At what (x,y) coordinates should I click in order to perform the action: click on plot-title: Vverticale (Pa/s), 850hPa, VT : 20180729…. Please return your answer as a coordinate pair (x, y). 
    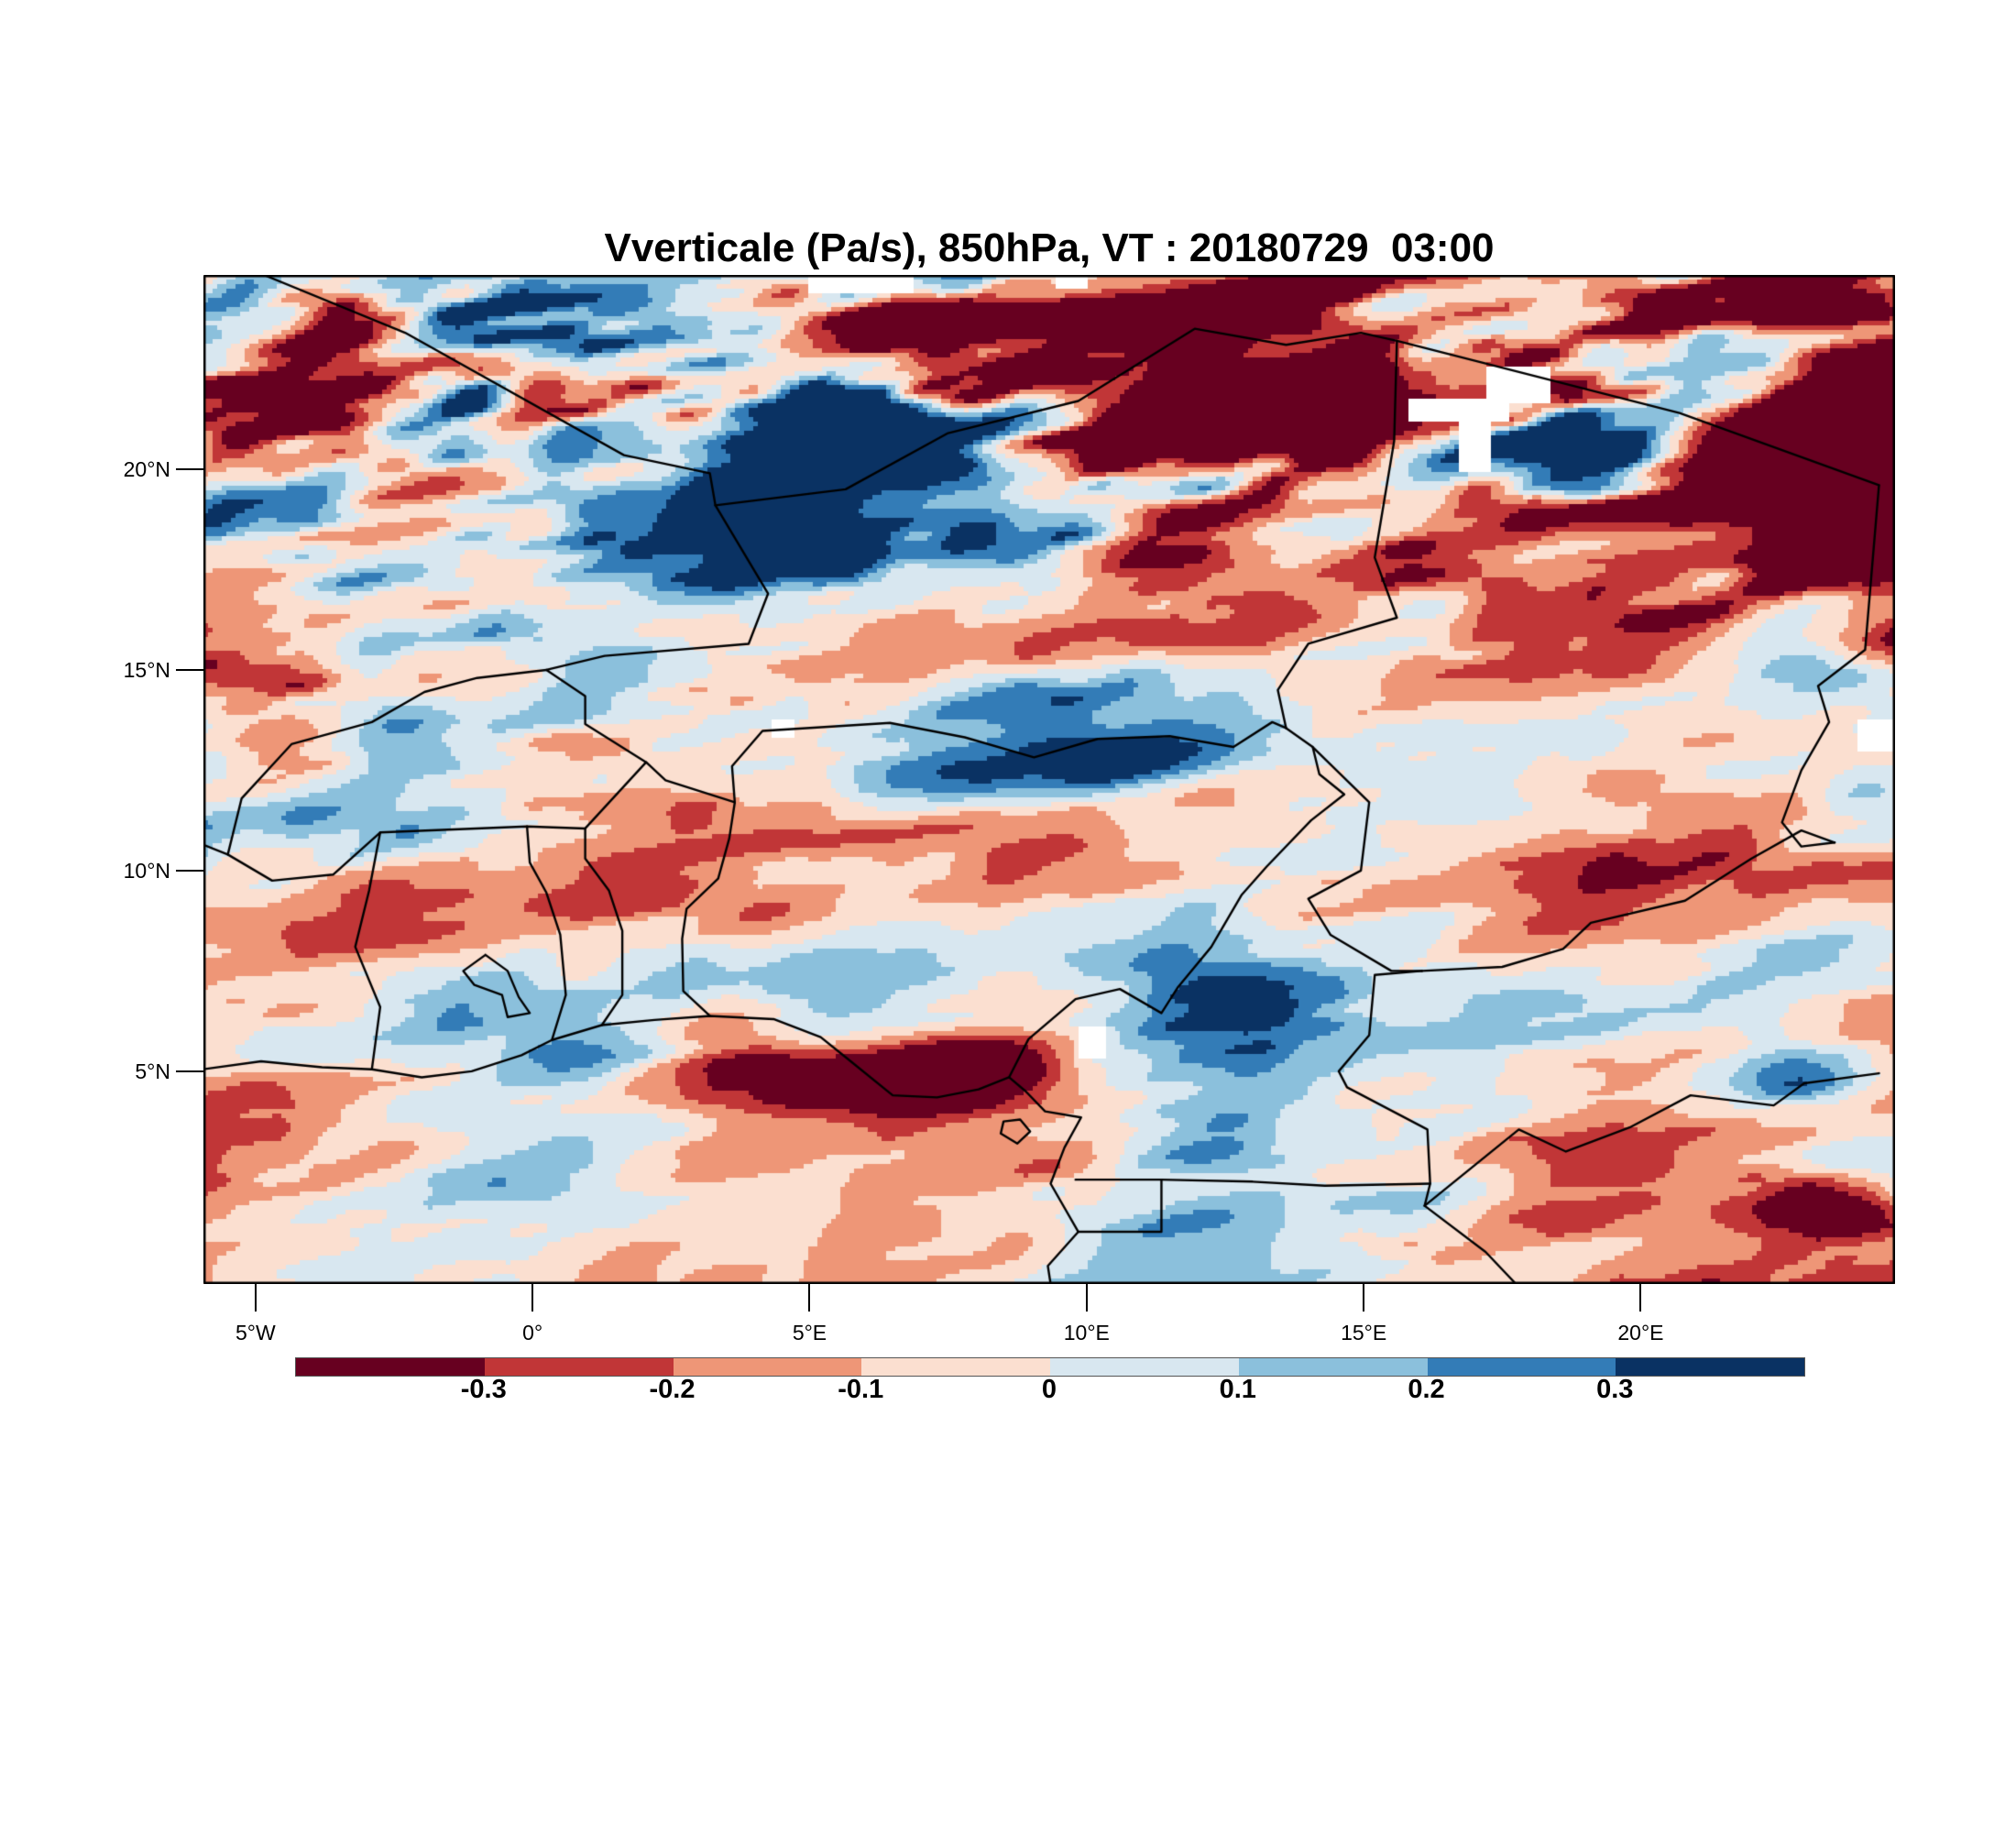
    Looking at the image, I should click on (1049, 247).